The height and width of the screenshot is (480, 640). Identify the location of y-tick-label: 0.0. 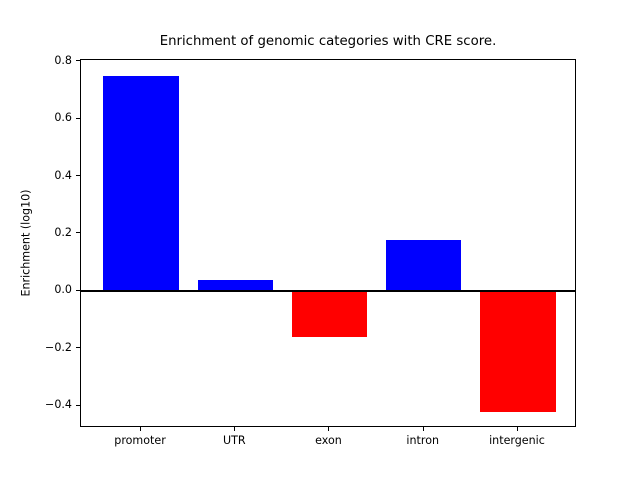
(63, 290).